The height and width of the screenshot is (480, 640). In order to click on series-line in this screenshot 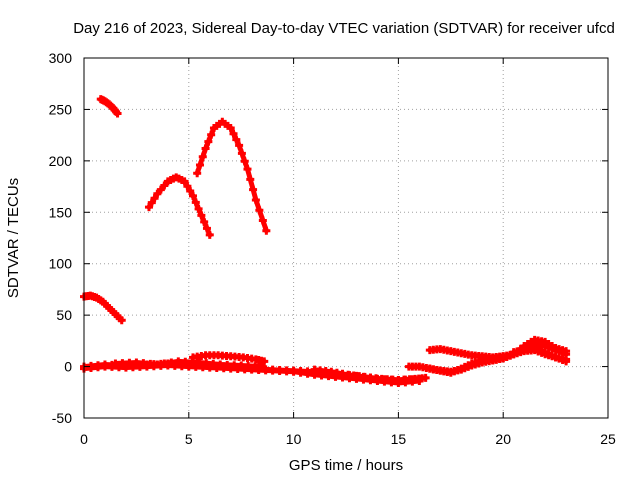, I will do `click(179, 206)`.